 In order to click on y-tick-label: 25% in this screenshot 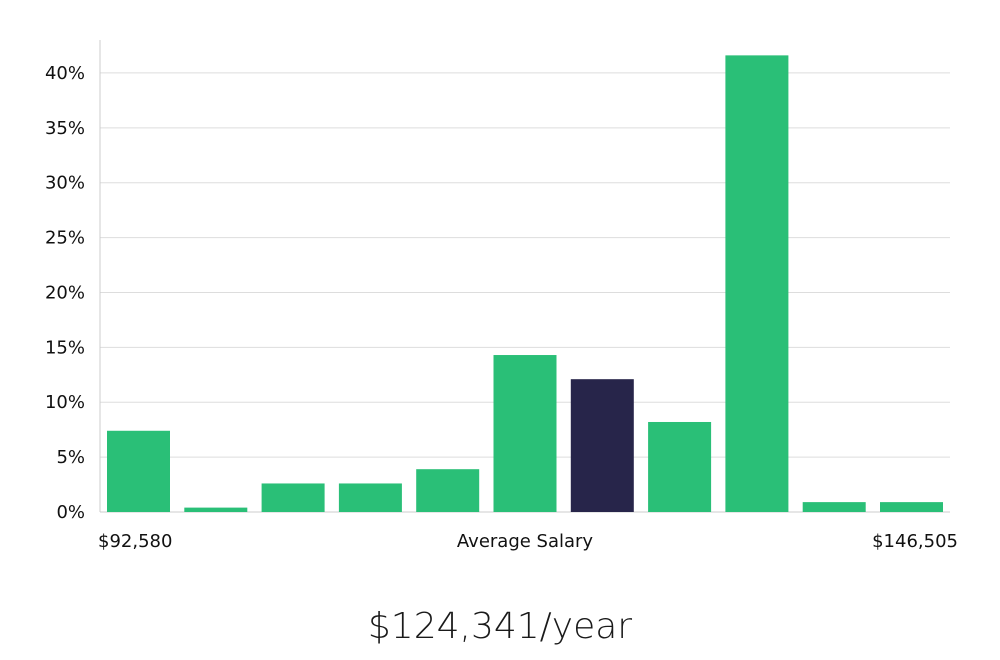, I will do `click(65, 238)`.